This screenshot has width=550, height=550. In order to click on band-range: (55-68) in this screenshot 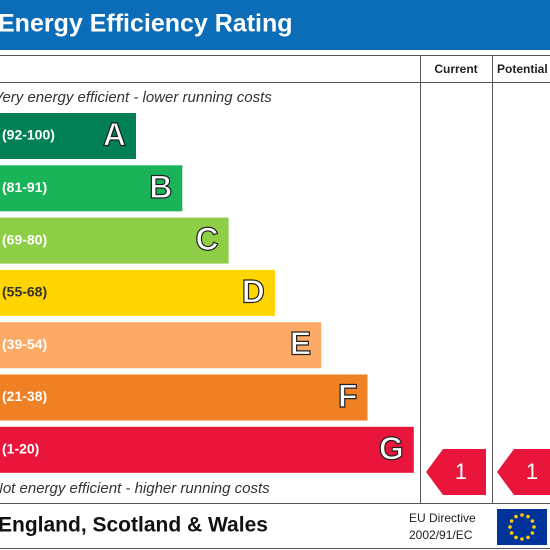, I will do `click(24, 292)`.